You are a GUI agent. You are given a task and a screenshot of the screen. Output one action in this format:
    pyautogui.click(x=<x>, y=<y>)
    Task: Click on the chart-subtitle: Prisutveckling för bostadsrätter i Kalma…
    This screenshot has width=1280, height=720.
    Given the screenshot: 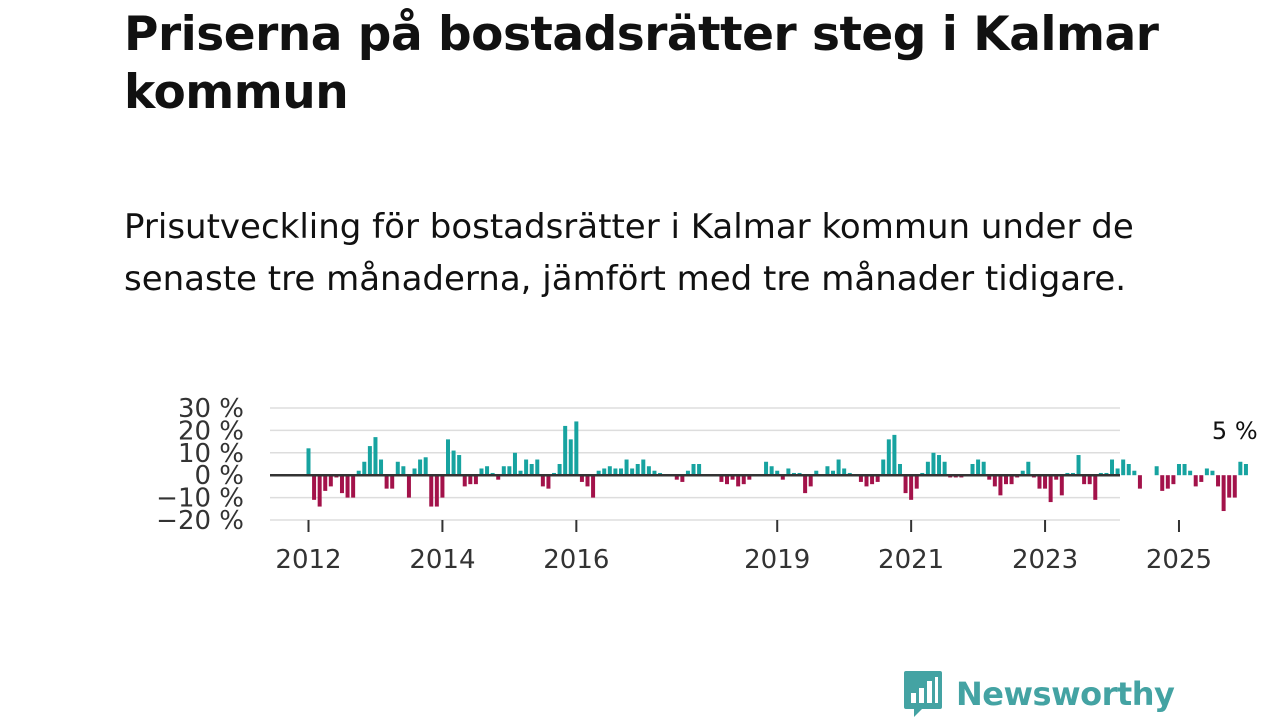 What is the action you would take?
    pyautogui.click(x=629, y=253)
    